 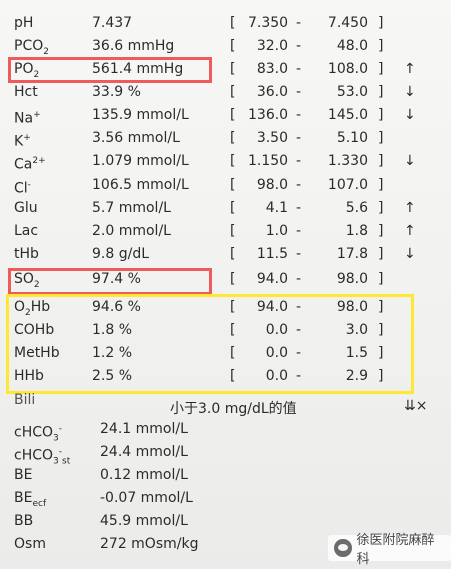 What do you see at coordinates (144, 452) in the screenshot?
I see `calc-value: 24.4 mmol/L` at bounding box center [144, 452].